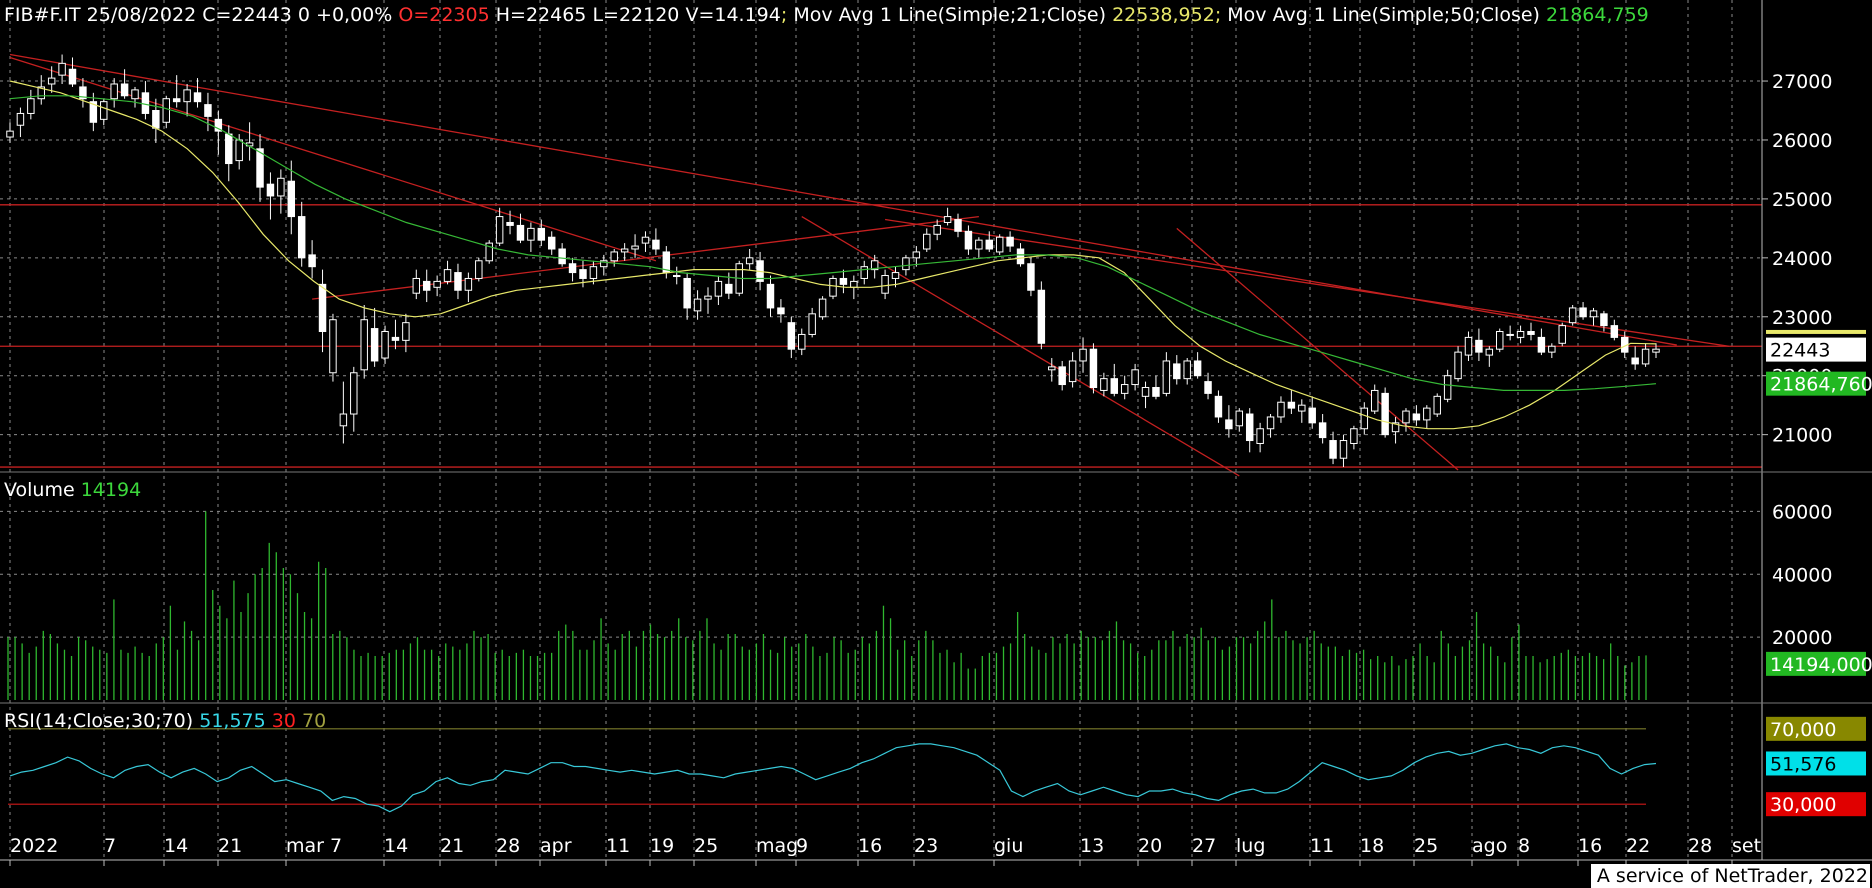  Describe the element at coordinates (1802, 638) in the screenshot. I see `volume-tick-label: 20000` at that location.